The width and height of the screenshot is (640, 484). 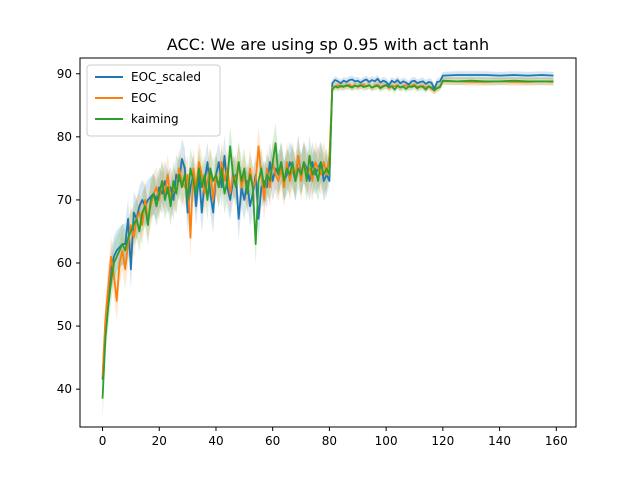 What do you see at coordinates (103, 441) in the screenshot?
I see `x-tick-label: 0` at bounding box center [103, 441].